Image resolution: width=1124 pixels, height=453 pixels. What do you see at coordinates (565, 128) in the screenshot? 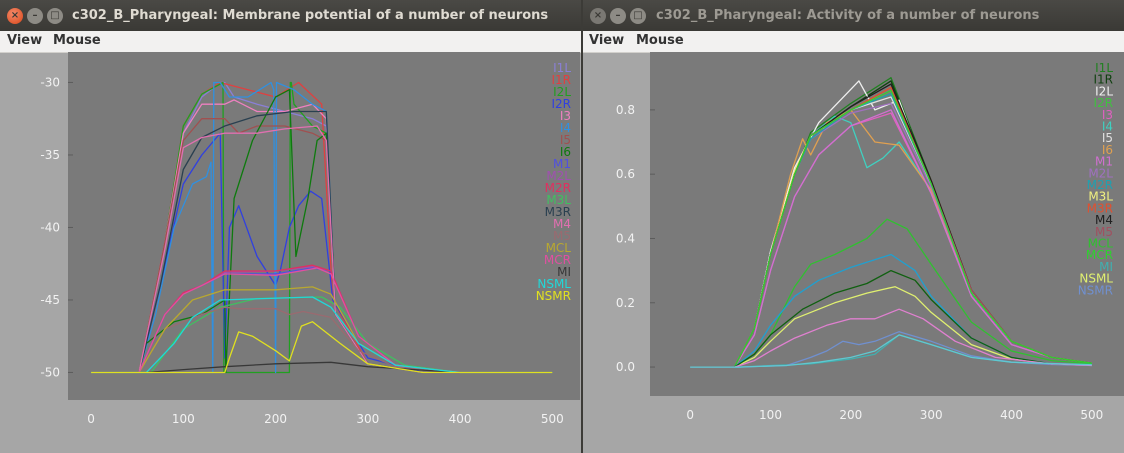
I see `legend-entry: I4` at bounding box center [565, 128].